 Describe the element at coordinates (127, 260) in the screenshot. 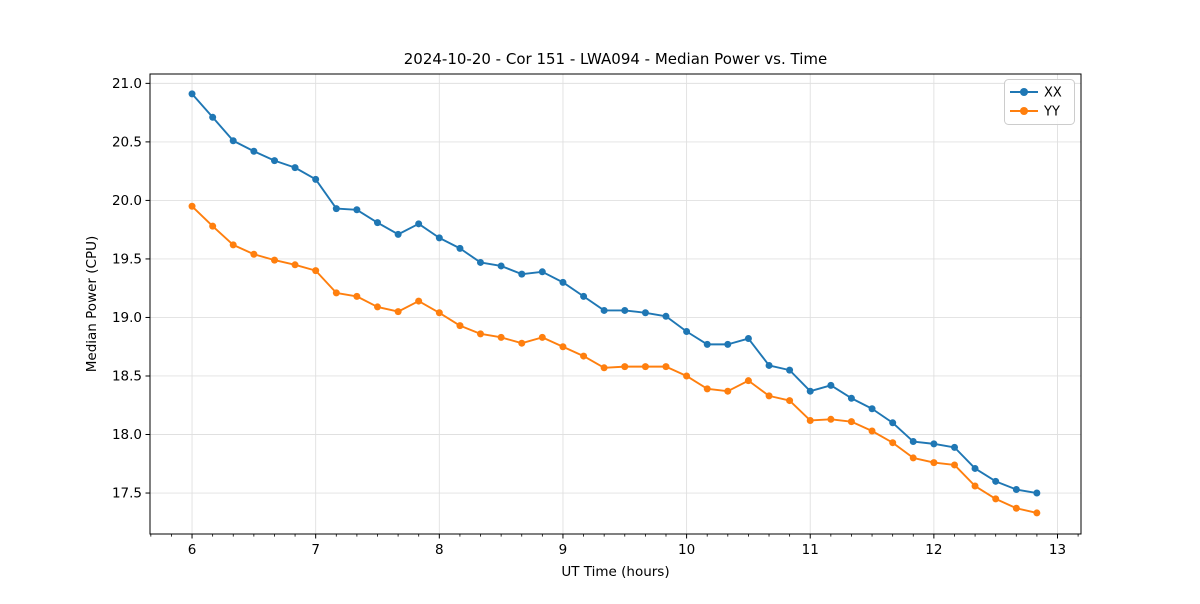

I see `y-tick-label: 19.5` at that location.